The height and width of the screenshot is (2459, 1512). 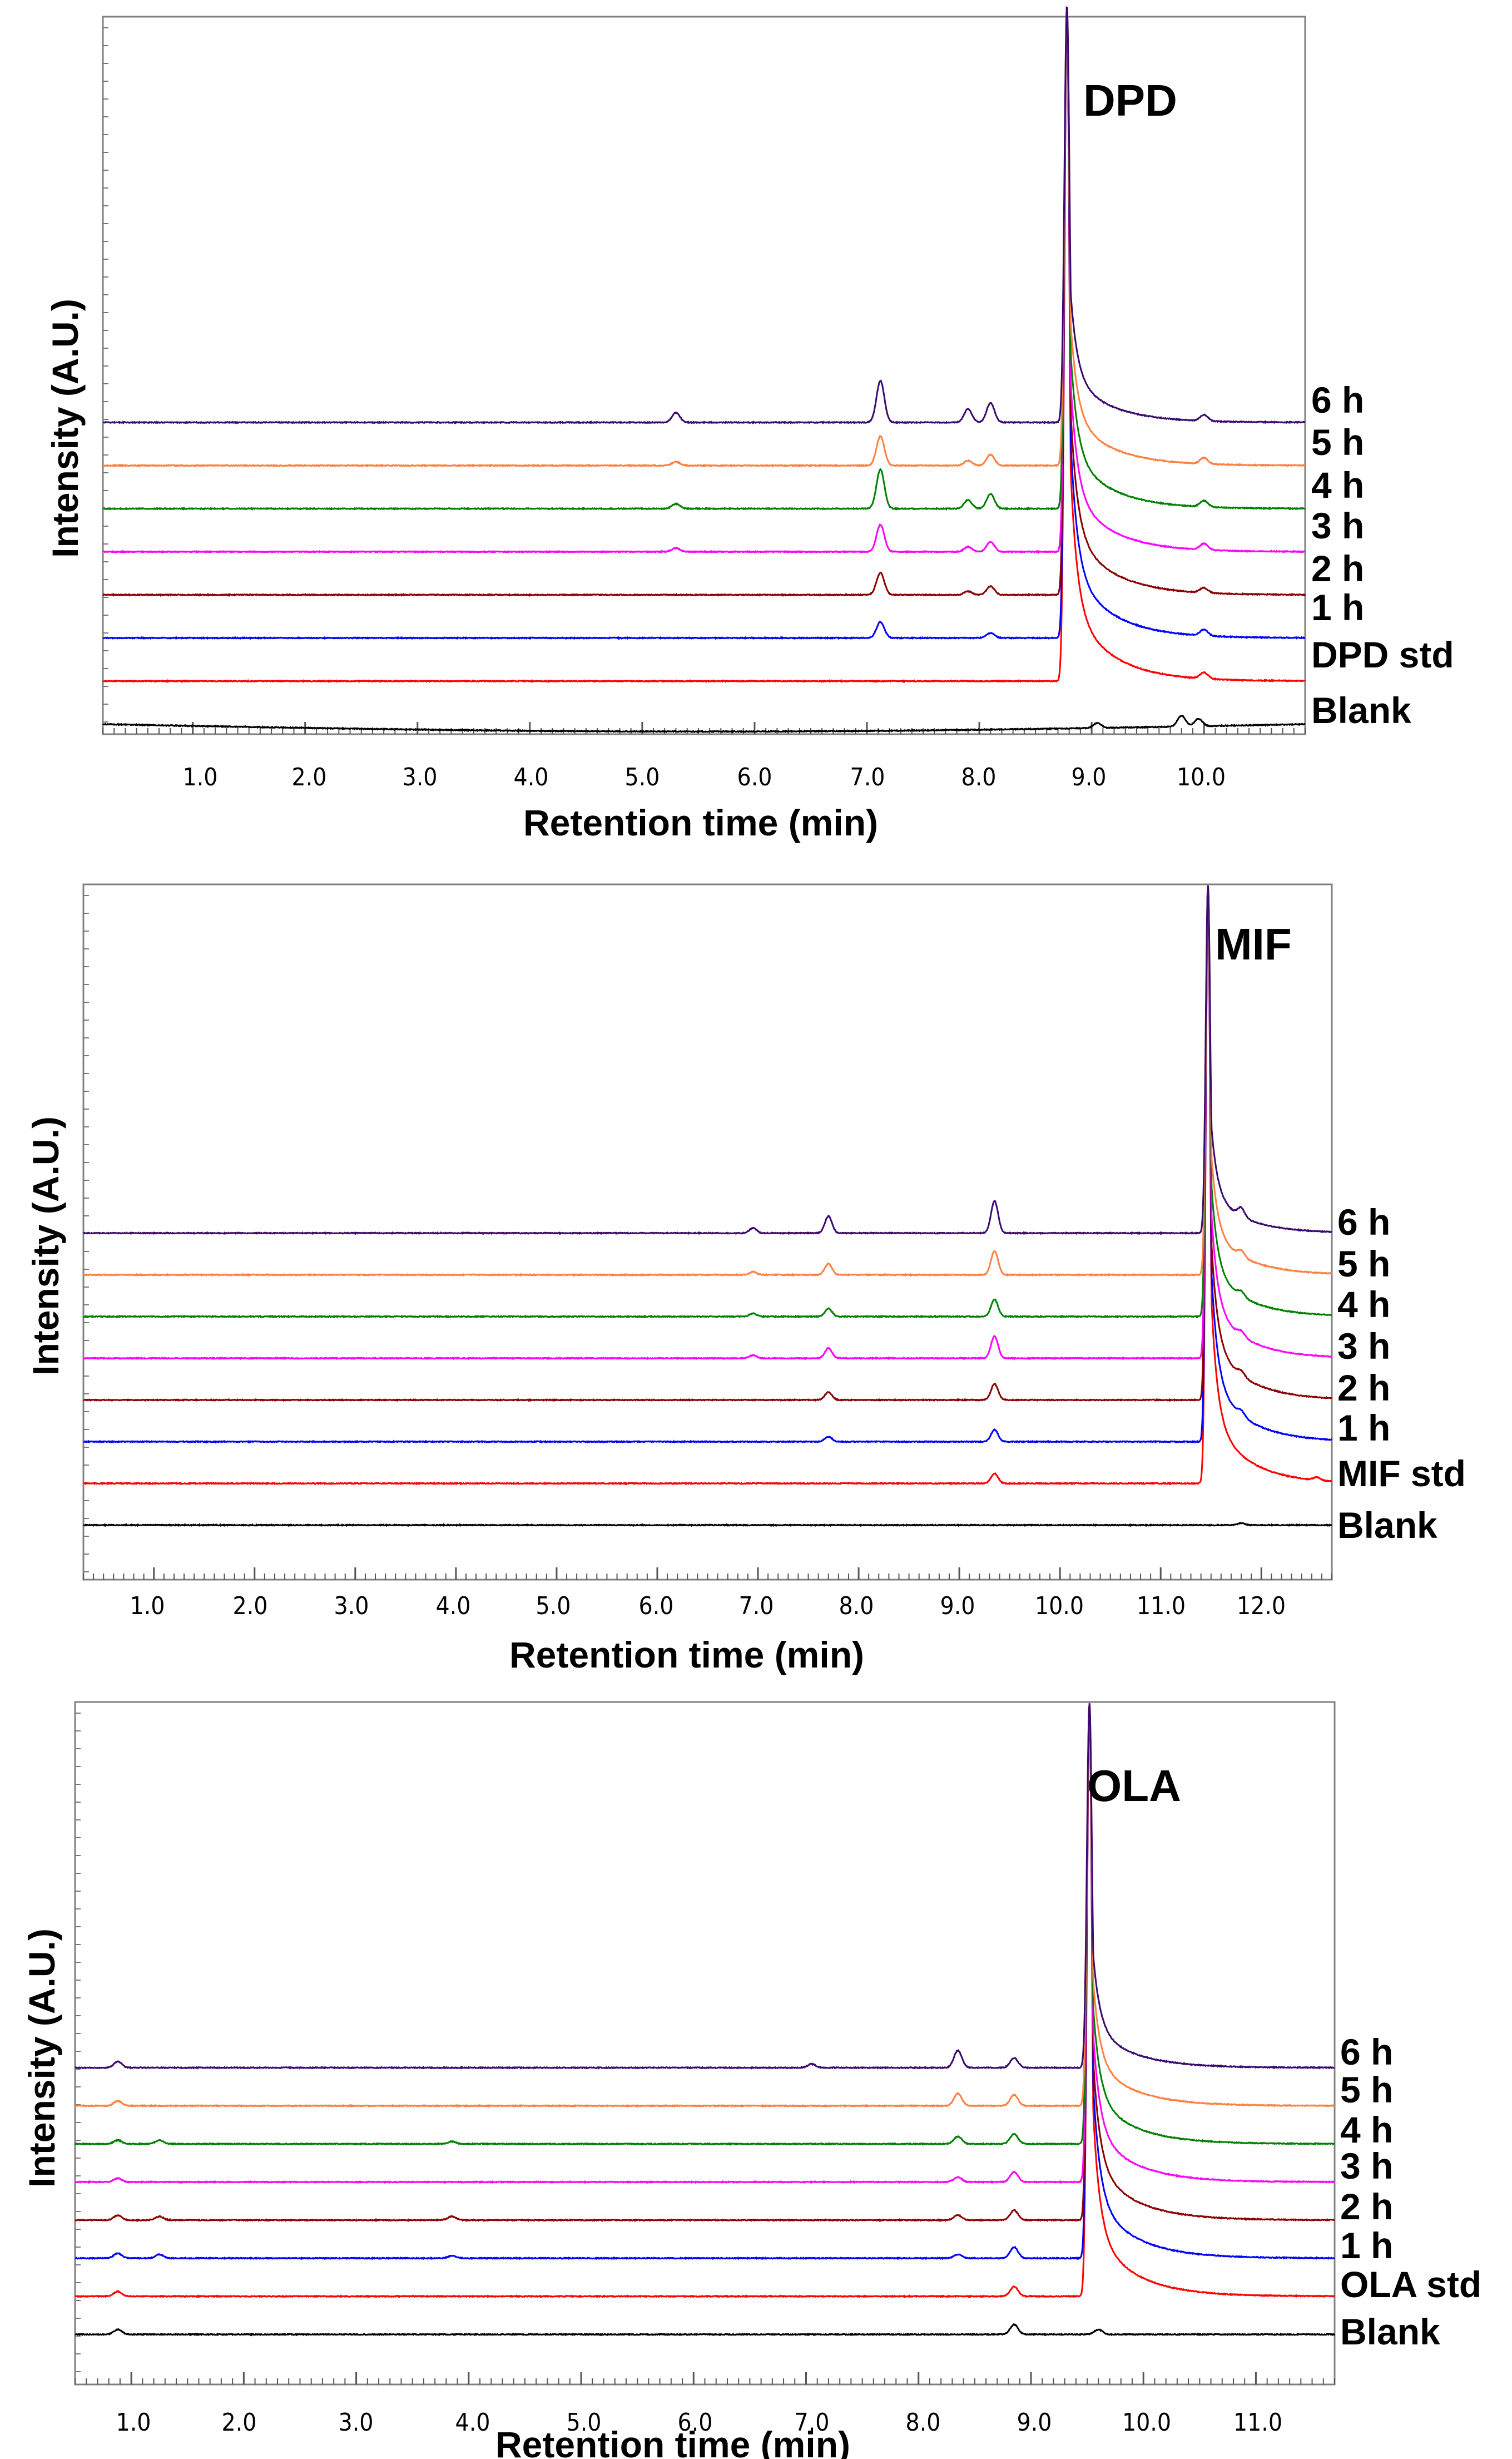 I want to click on x-tick-labels: 1.0 2.0 3.0 4.0 5.0 6.0 7.0 8.0 9.0 10.0 11.0 12.0, so click(x=708, y=1606).